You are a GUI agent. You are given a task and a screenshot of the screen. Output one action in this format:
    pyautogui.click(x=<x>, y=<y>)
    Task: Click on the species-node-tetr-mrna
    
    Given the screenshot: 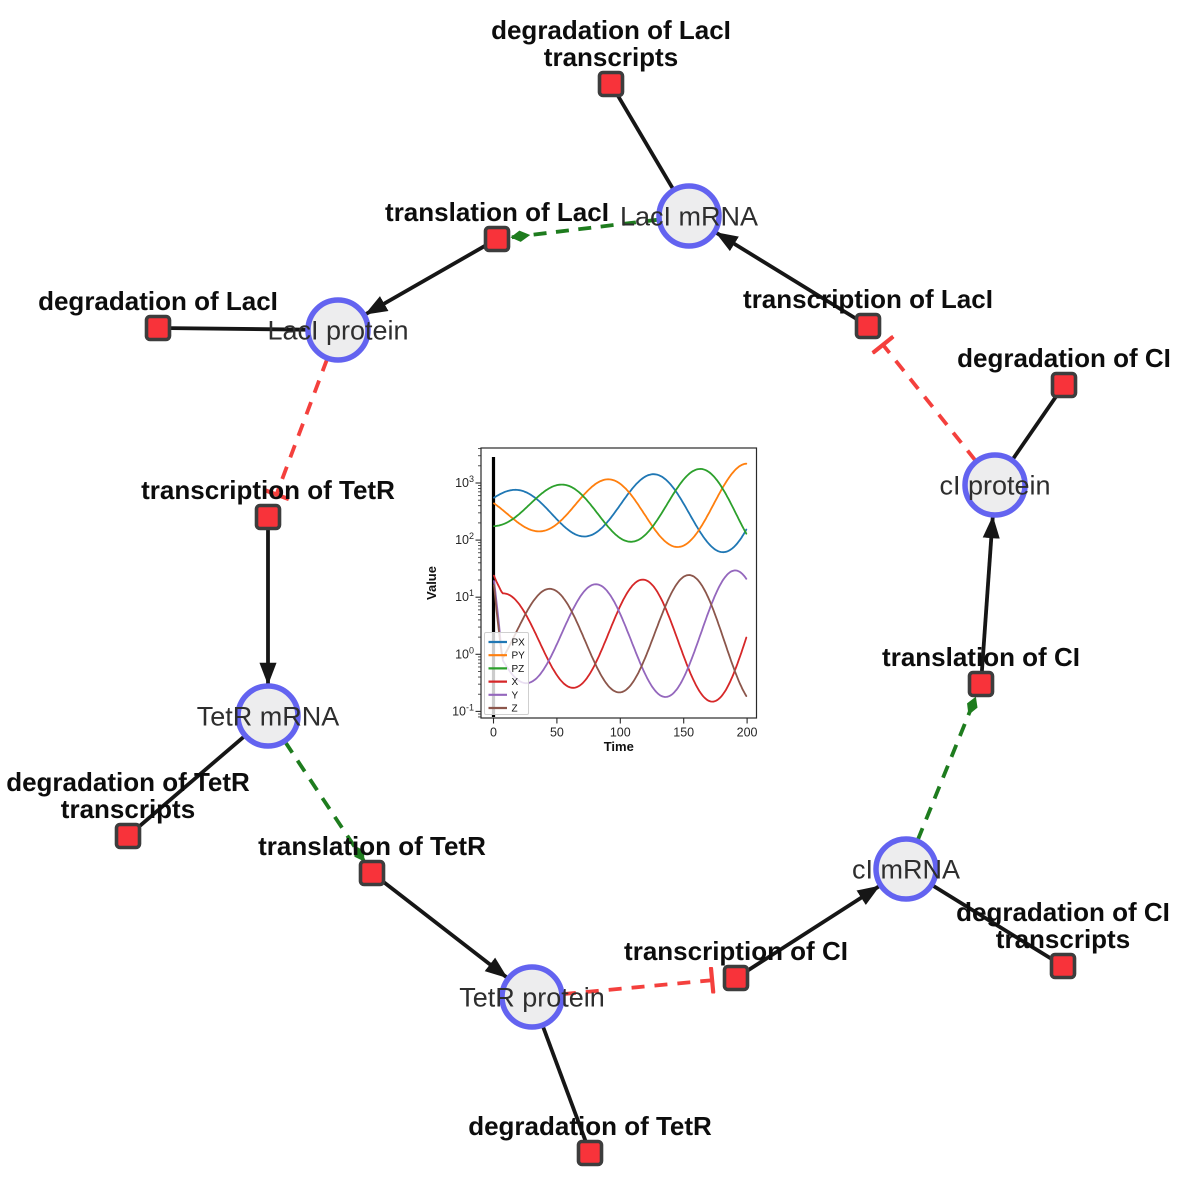 What is the action you would take?
    pyautogui.click(x=268, y=716)
    